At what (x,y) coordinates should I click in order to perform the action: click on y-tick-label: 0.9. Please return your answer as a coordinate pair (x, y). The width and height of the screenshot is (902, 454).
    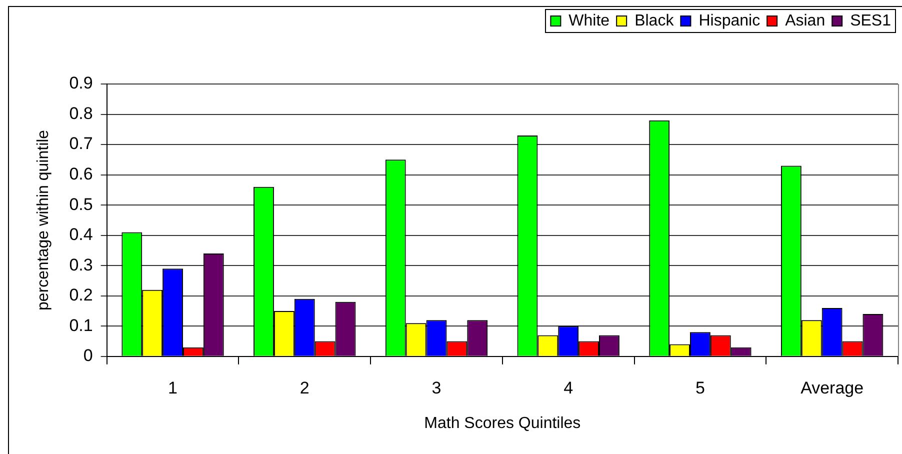
    Looking at the image, I should click on (81, 83).